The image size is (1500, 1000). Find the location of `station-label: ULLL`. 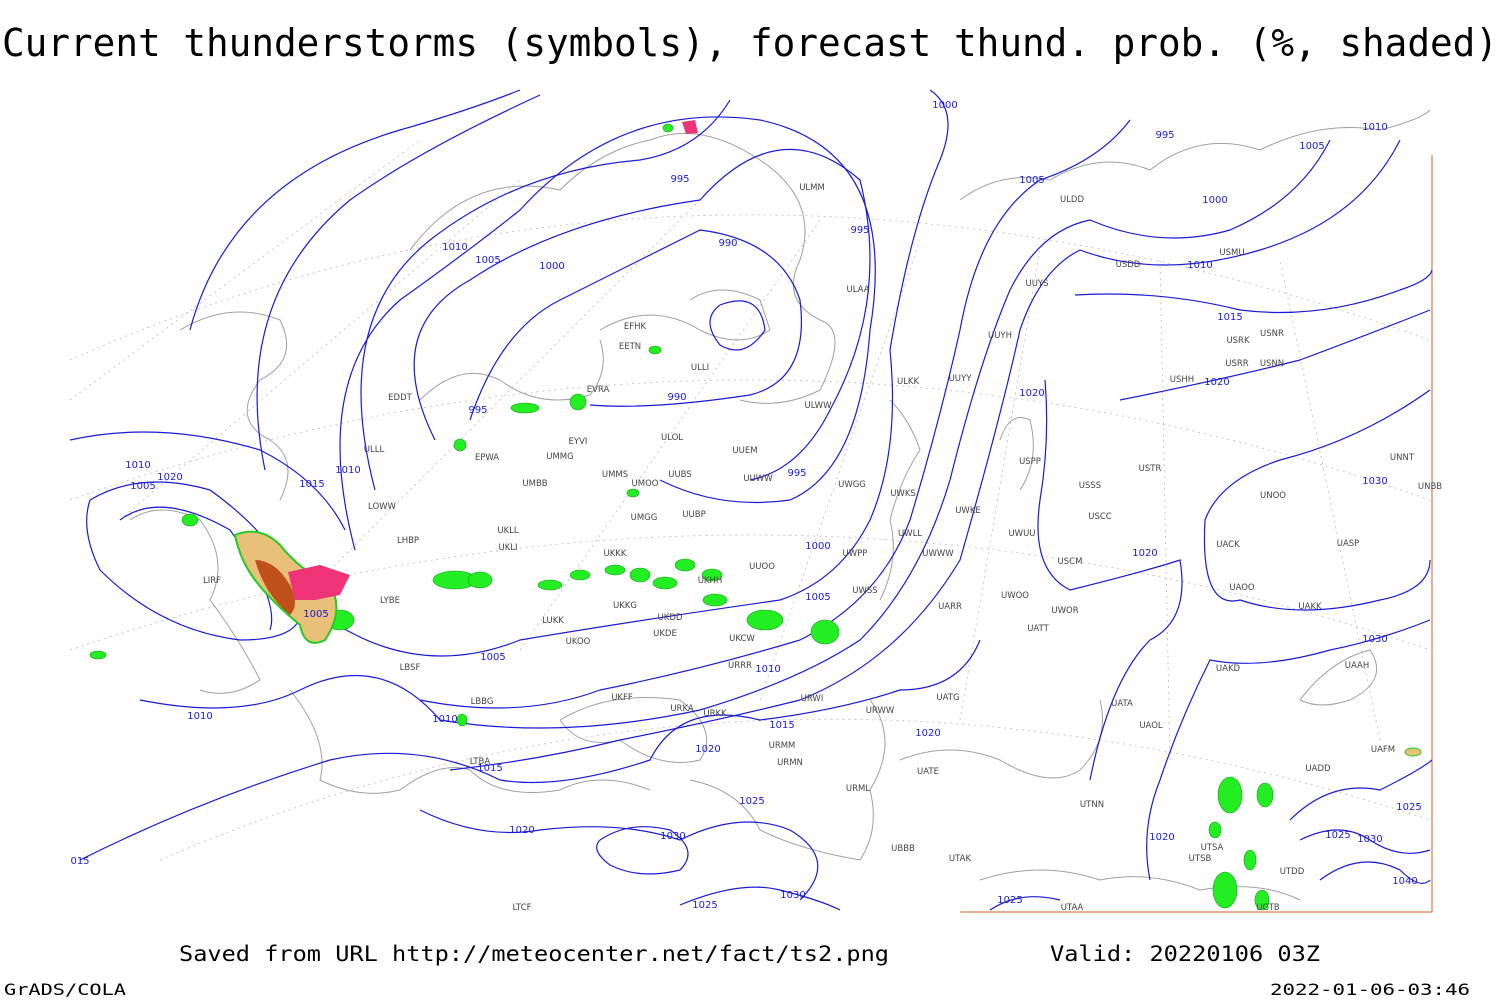

station-label: ULLL is located at coordinates (374, 450).